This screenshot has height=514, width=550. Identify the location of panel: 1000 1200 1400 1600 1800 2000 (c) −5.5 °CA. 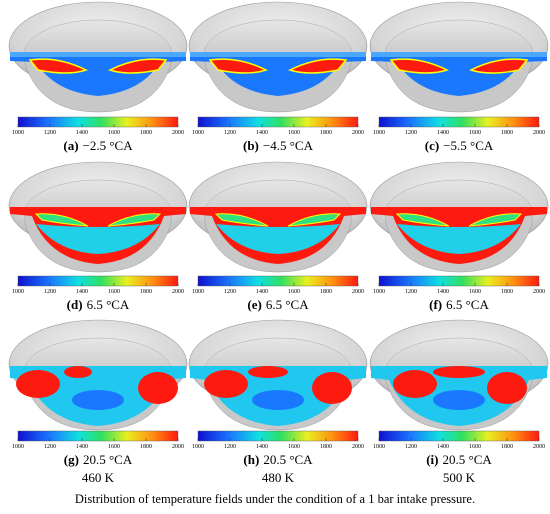
(459, 77).